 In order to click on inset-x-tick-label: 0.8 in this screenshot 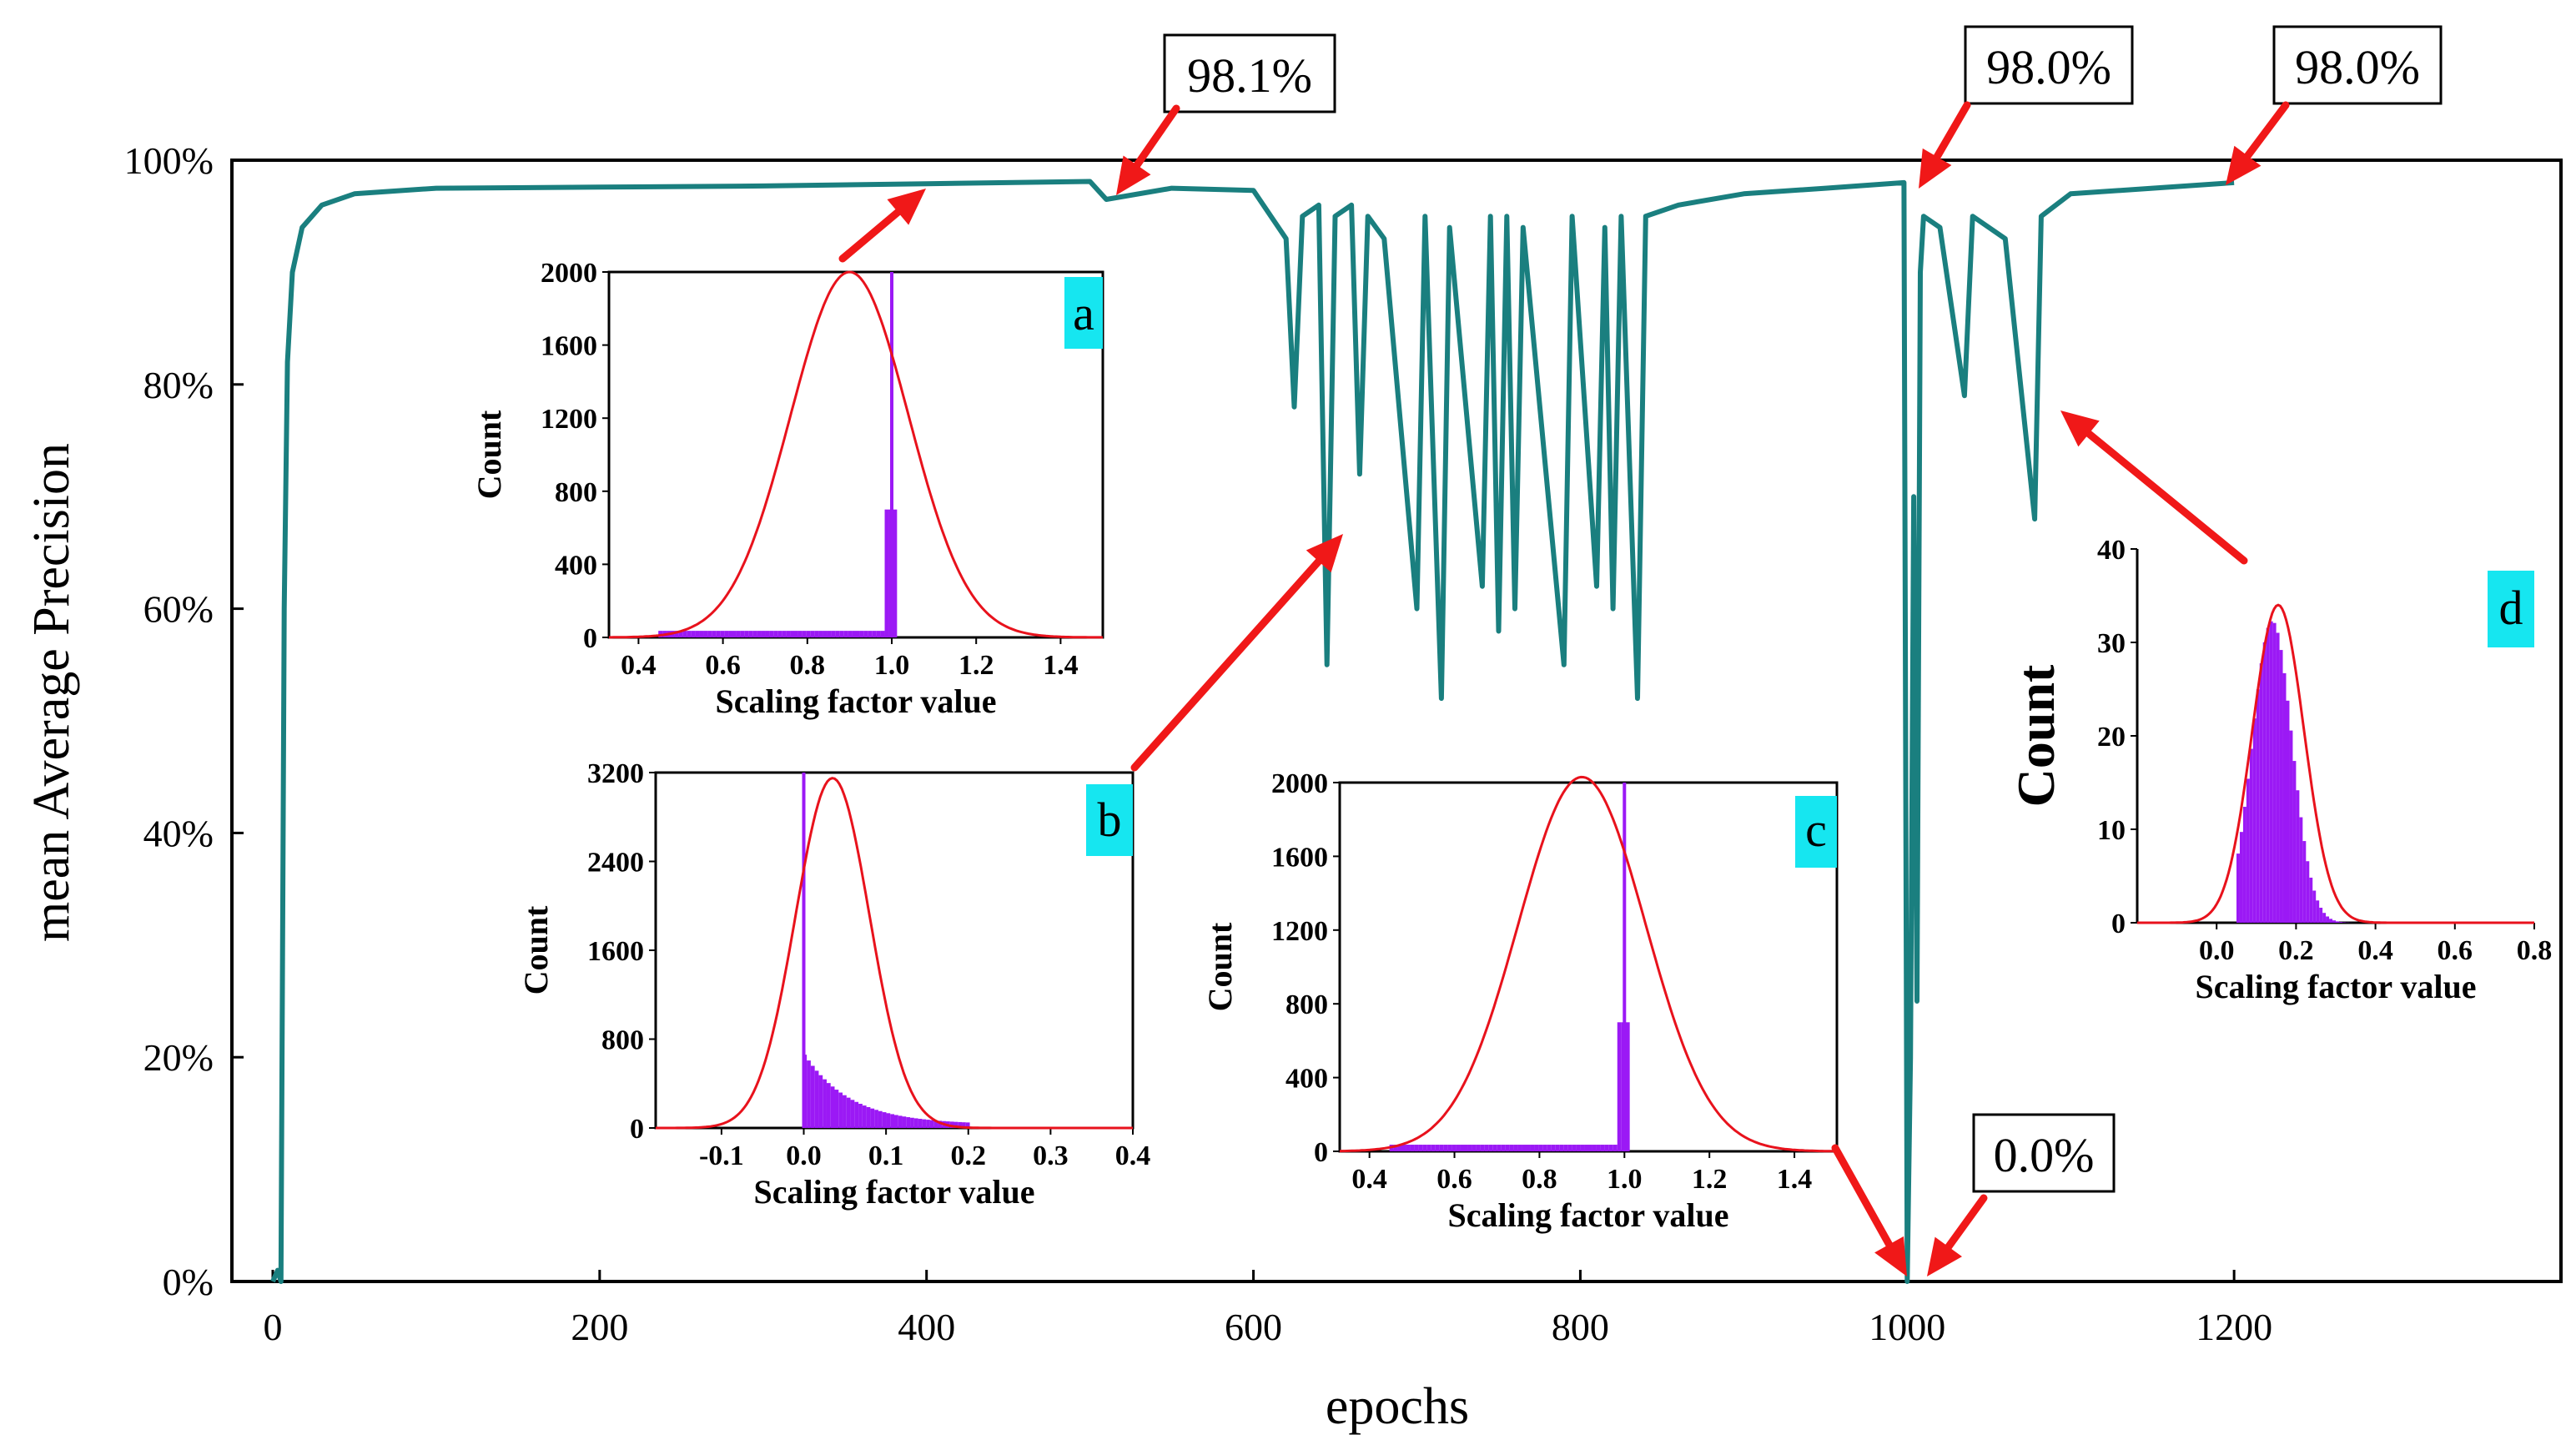, I will do `click(808, 665)`.